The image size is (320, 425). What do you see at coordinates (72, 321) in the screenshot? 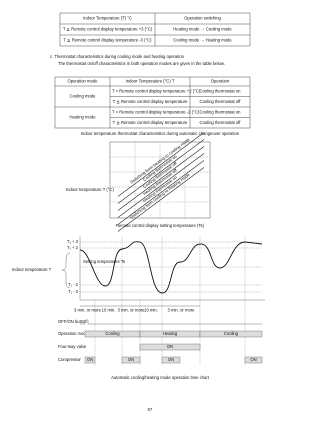
I see `row-label: OFF/ON button` at bounding box center [72, 321].